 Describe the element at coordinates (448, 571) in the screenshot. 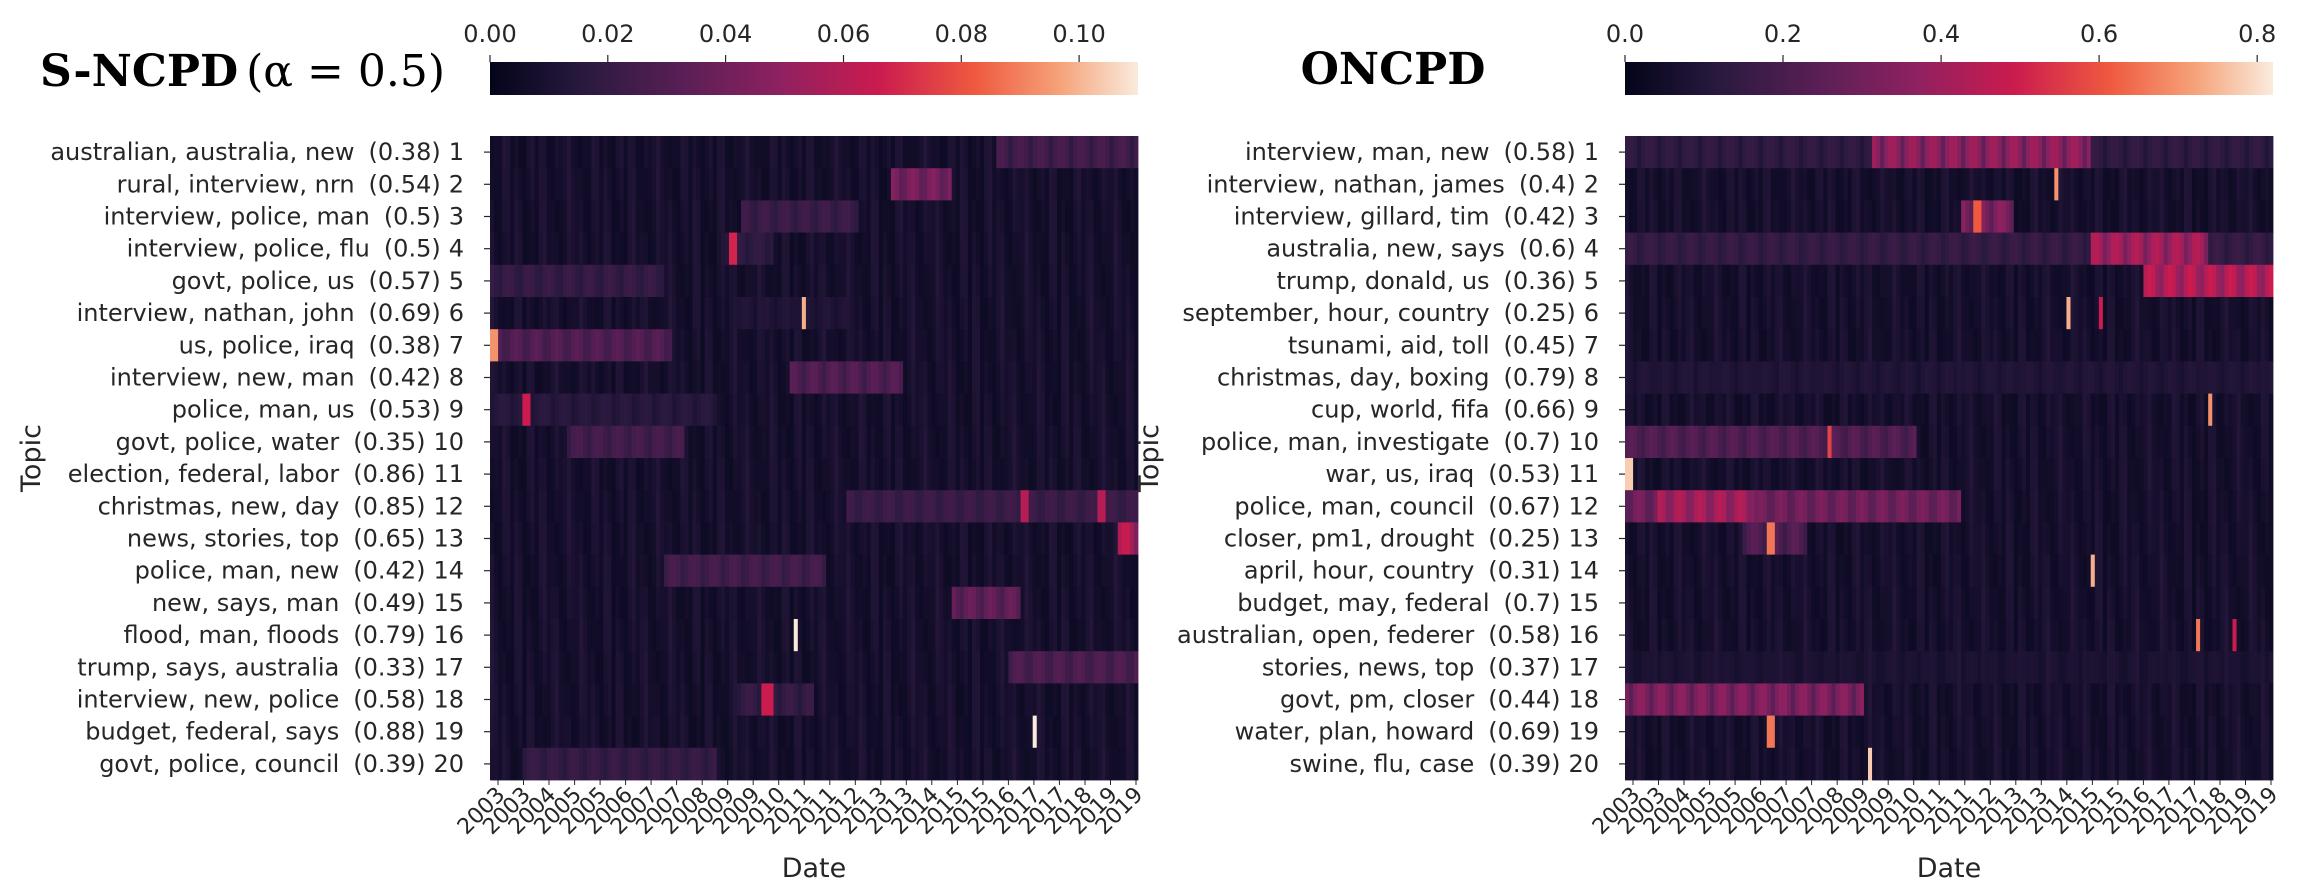

I see `topic-index: 14` at that location.